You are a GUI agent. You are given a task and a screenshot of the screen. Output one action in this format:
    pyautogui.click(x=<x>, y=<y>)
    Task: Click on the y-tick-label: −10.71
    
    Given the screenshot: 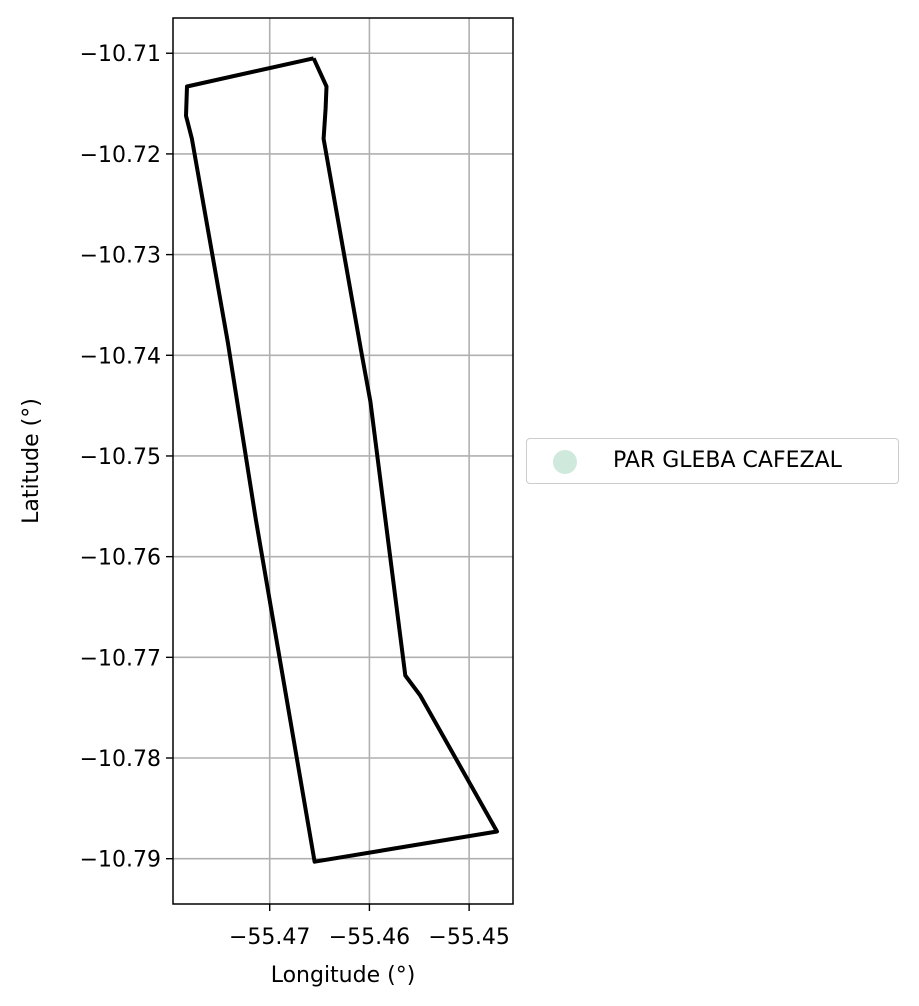 What is the action you would take?
    pyautogui.click(x=120, y=54)
    